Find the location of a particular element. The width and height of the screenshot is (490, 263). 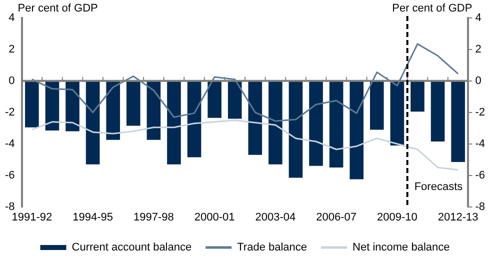

y2-tick-label: -2 is located at coordinates (480, 112).